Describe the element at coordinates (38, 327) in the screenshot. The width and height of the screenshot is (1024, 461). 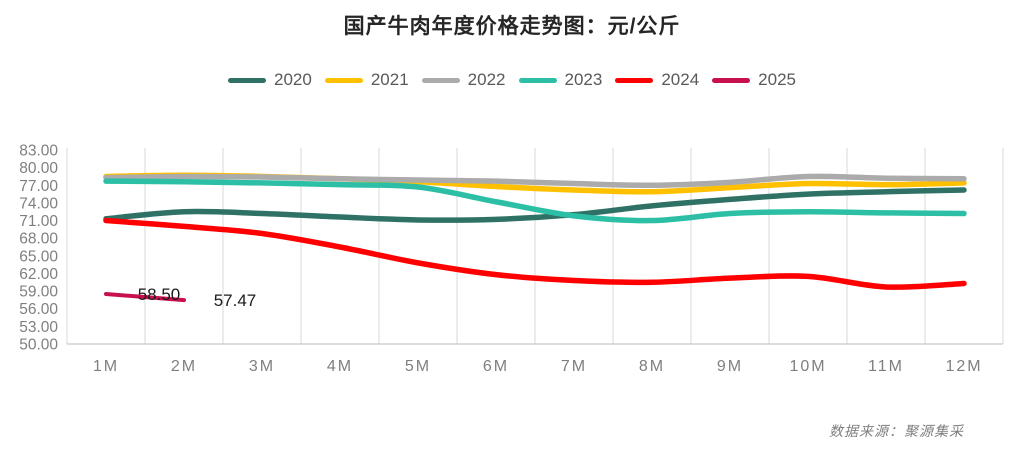
I see `y-axis-tick-label: 53.00` at that location.